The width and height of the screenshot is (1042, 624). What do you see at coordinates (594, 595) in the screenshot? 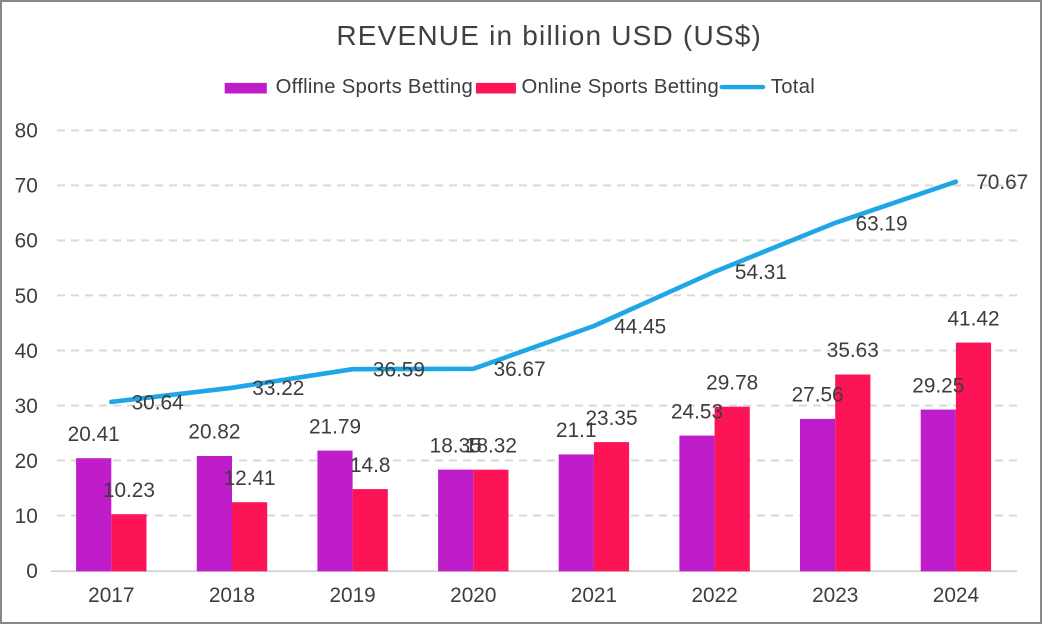
I see `svg-text: 2021` at bounding box center [594, 595].